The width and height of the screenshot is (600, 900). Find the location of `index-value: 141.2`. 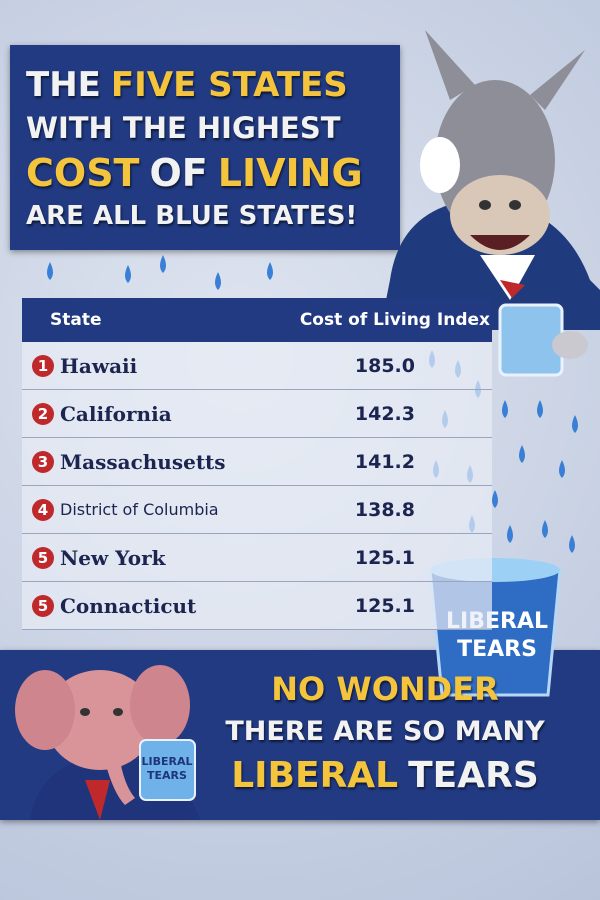

index-value: 141.2 is located at coordinates (384, 461).